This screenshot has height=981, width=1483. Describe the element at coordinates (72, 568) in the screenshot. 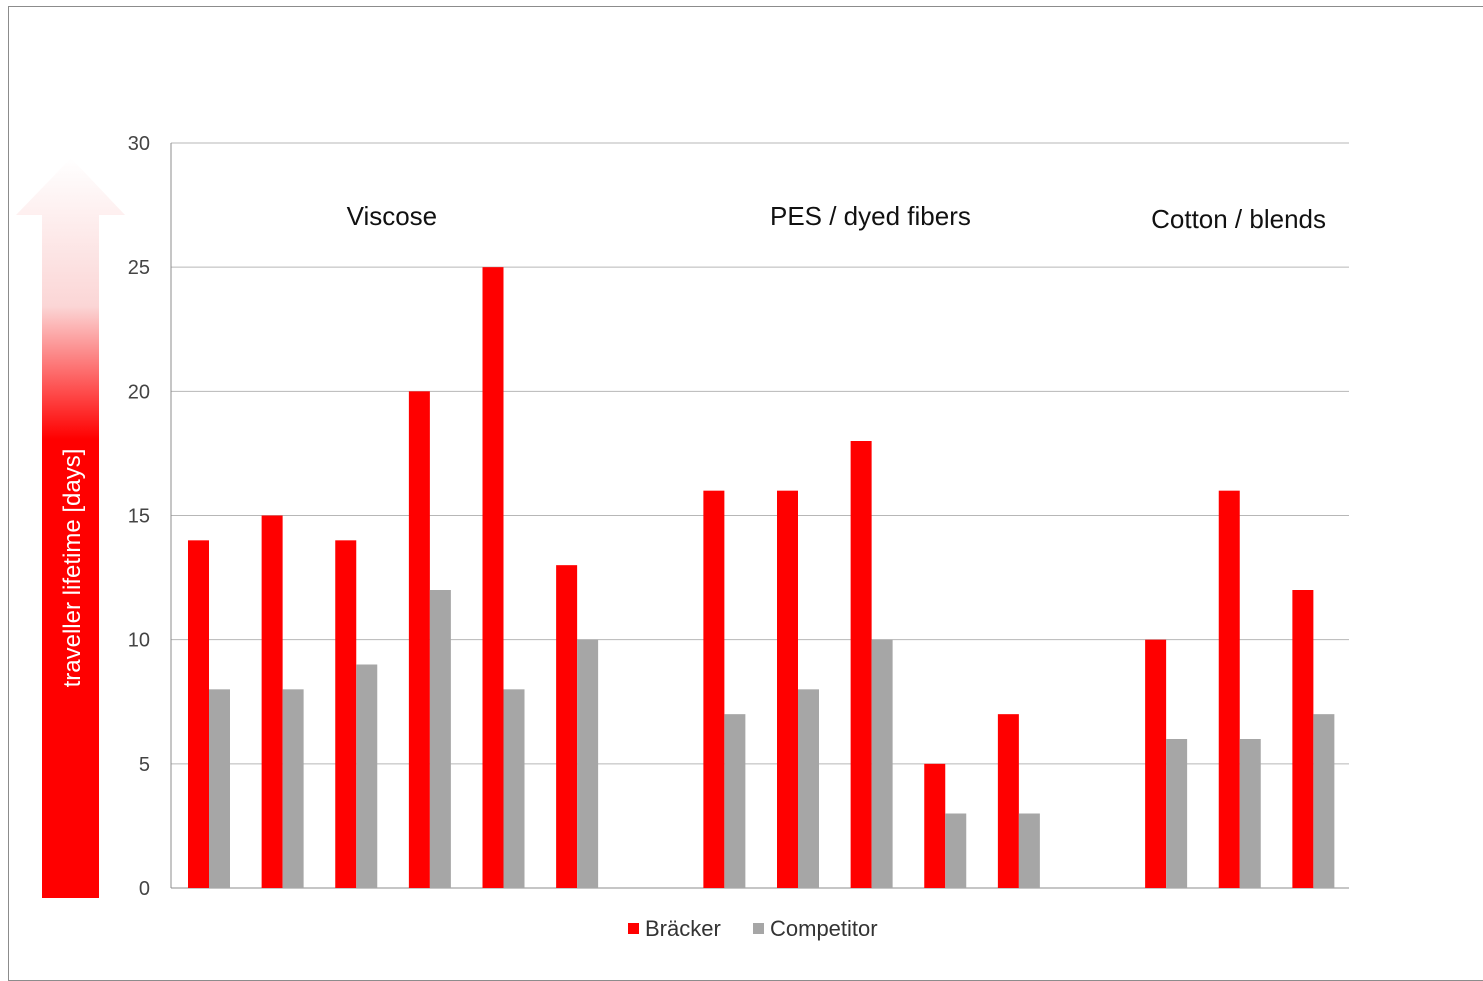

I see `y-axis-label: traveller lifetime [days]` at that location.